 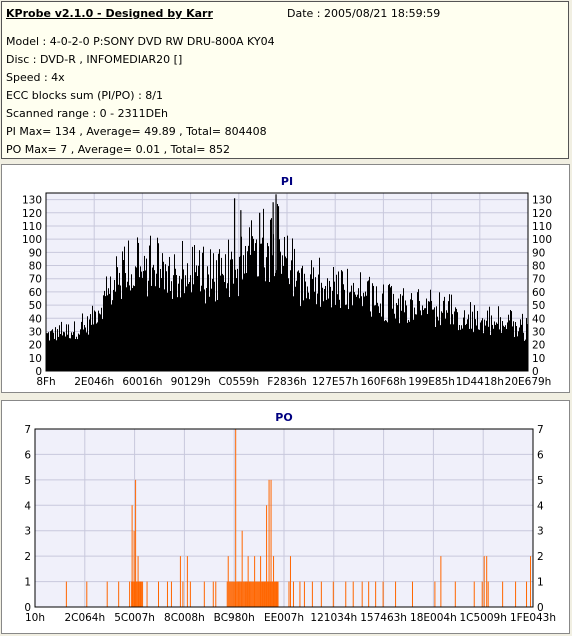 What do you see at coordinates (35, 77) in the screenshot?
I see `speed-line: Speed : 4x` at bounding box center [35, 77].